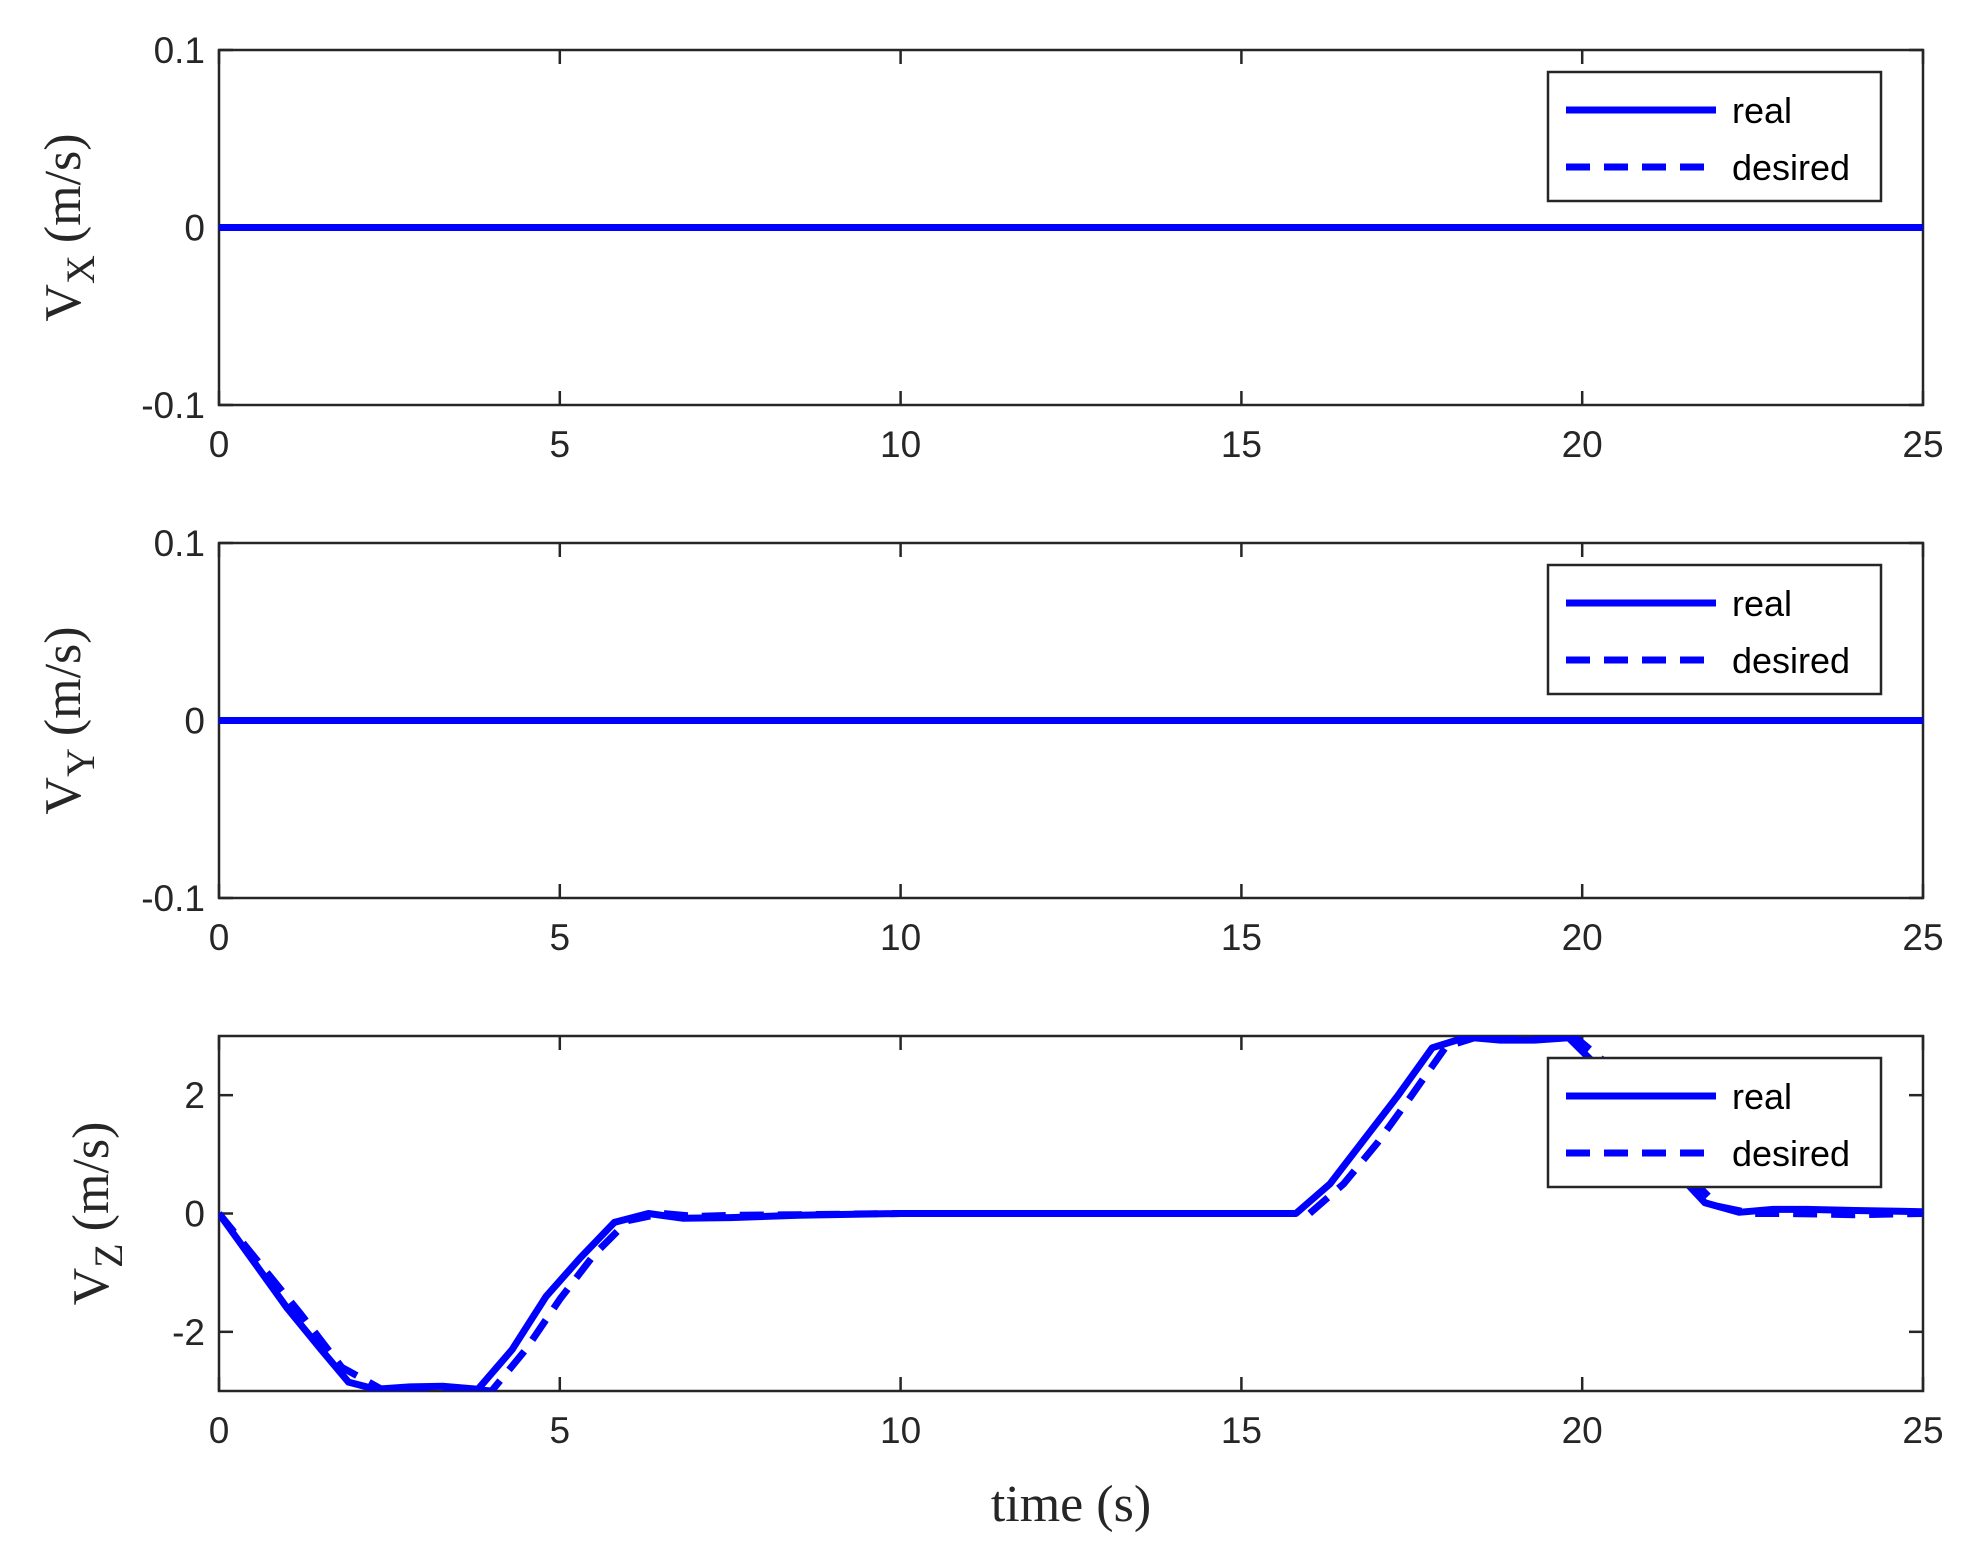 The height and width of the screenshot is (1554, 1971). Describe the element at coordinates (1071, 1504) in the screenshot. I see `x-axis-label: time (s)` at that location.